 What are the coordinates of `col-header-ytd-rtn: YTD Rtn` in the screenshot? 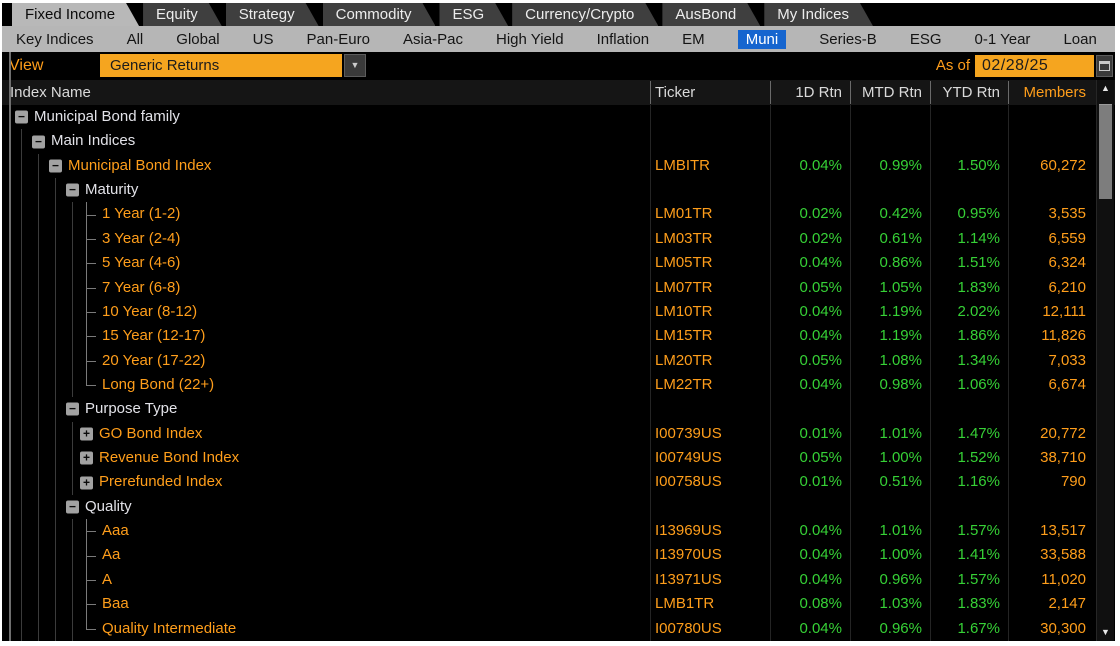 It's located at (971, 92).